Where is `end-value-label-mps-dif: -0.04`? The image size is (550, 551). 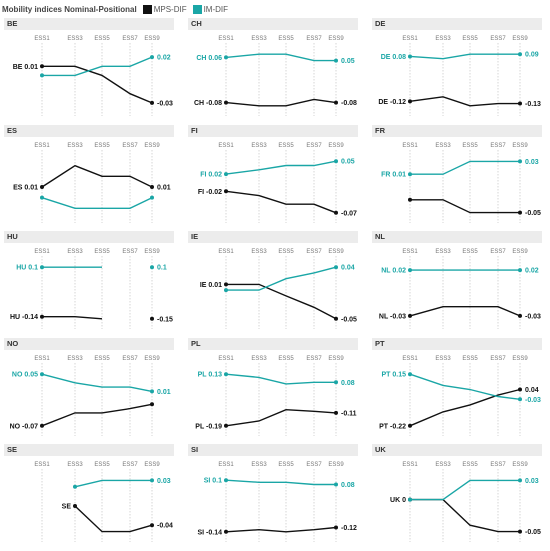 end-value-label-mps-dif: -0.04 is located at coordinates (165, 526).